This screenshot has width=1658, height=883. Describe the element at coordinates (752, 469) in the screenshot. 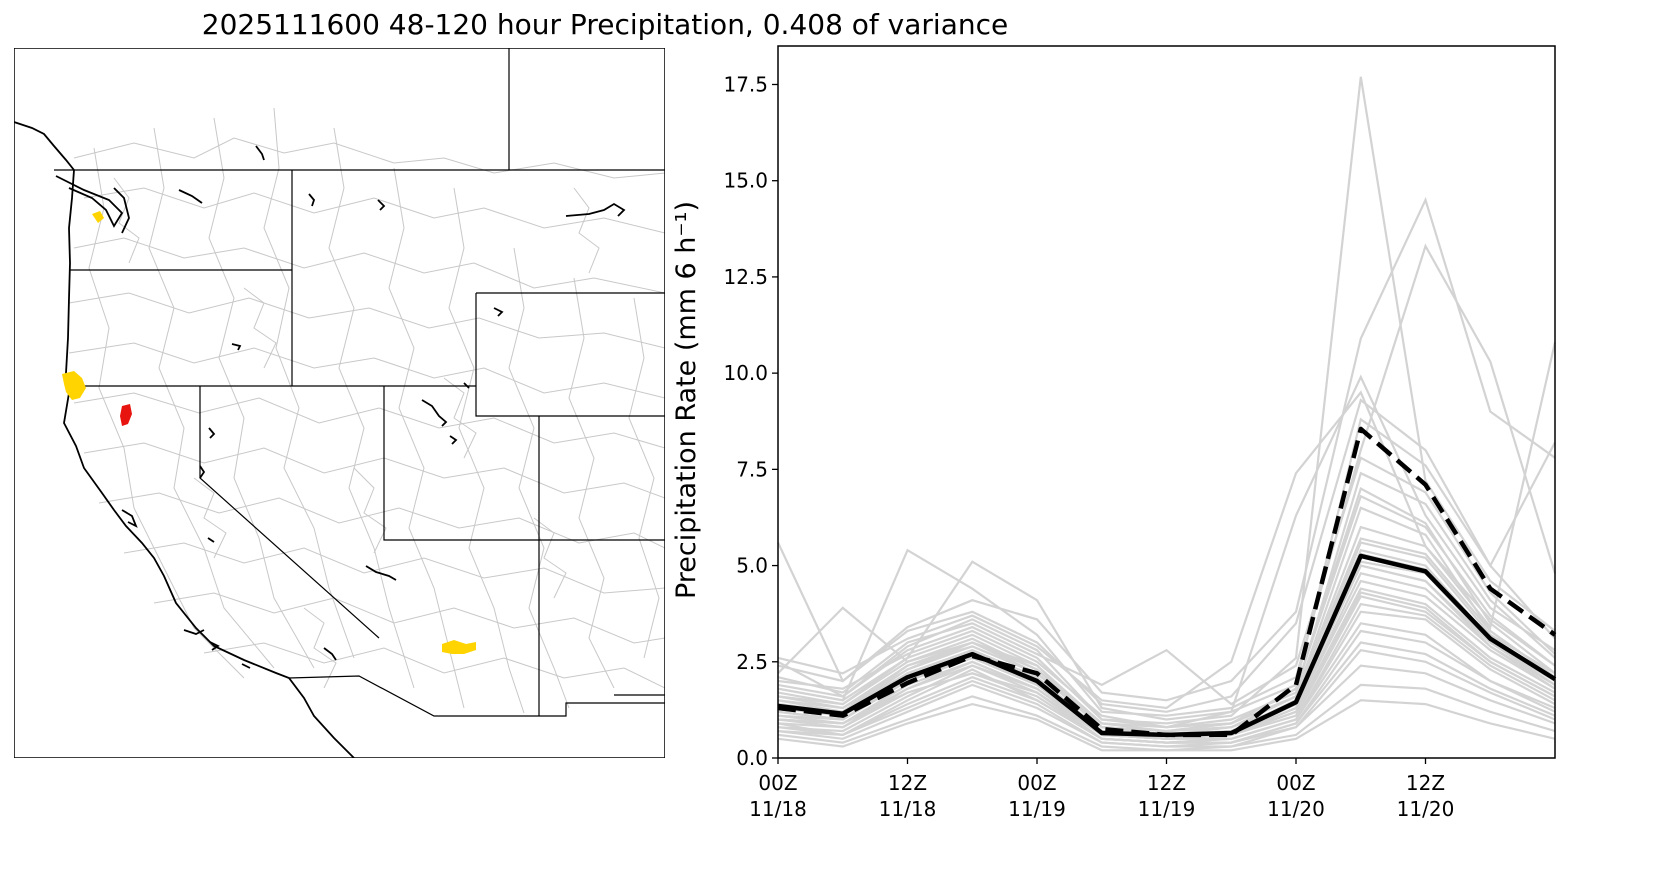

I see `y-tick-label: 7.5` at that location.